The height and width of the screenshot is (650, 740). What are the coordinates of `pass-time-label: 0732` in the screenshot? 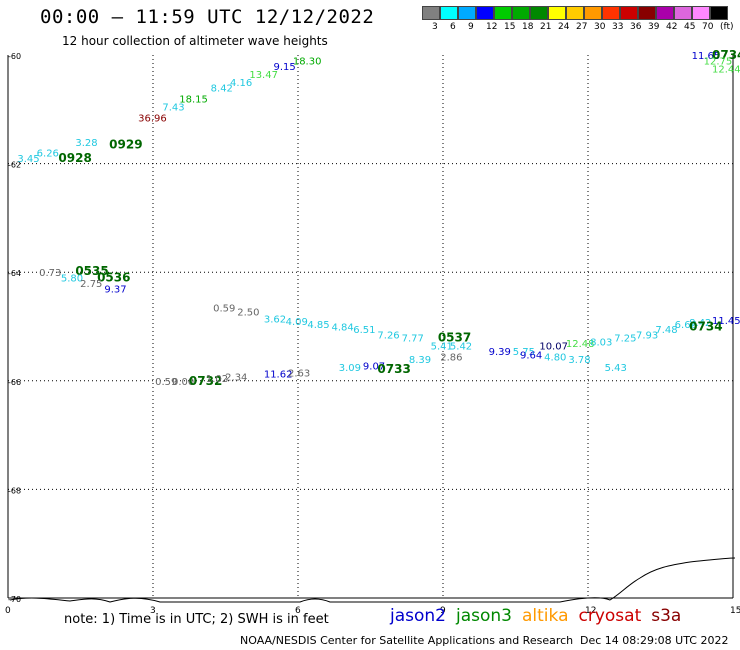 It's located at (205, 381).